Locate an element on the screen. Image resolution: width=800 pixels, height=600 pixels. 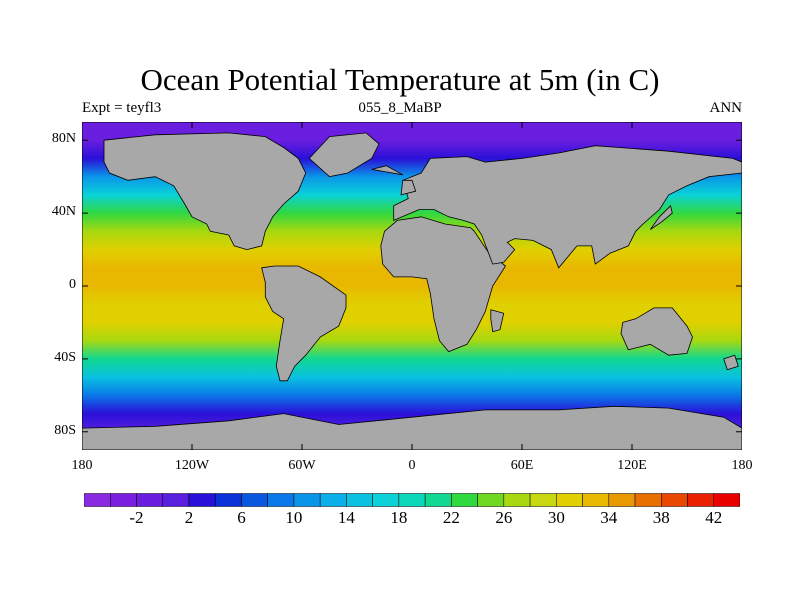
colorbar-label: 2 is located at coordinates (189, 517).